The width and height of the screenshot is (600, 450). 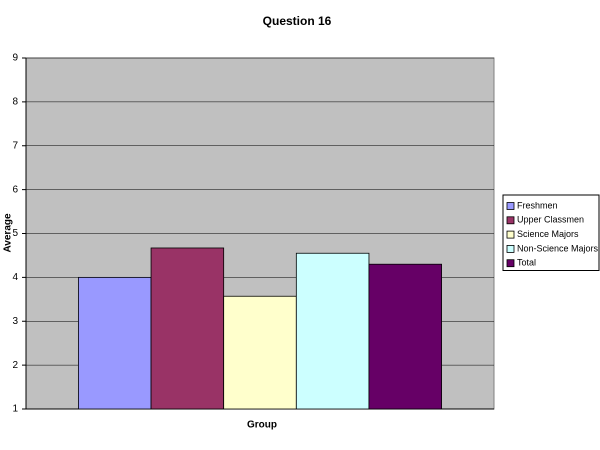 I want to click on y-tick-label: 2, so click(x=15, y=365).